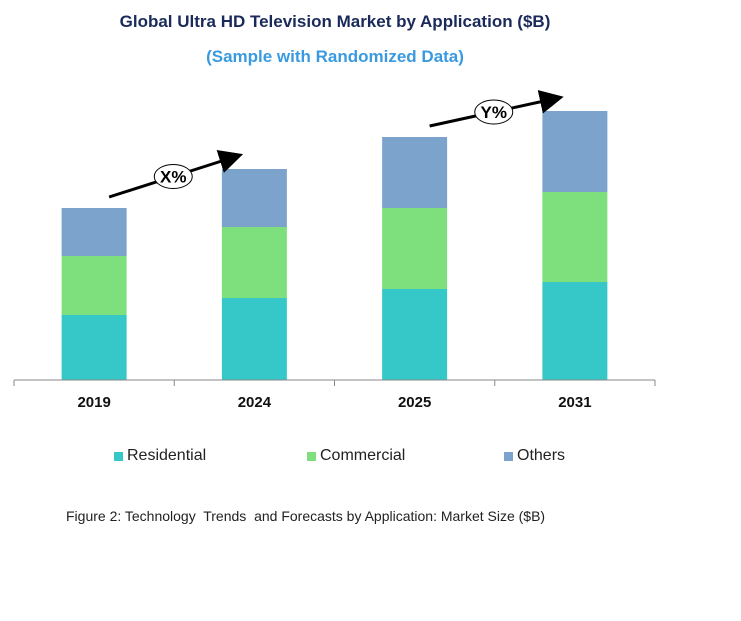  I want to click on legend-item-residential: Residential, so click(160, 456).